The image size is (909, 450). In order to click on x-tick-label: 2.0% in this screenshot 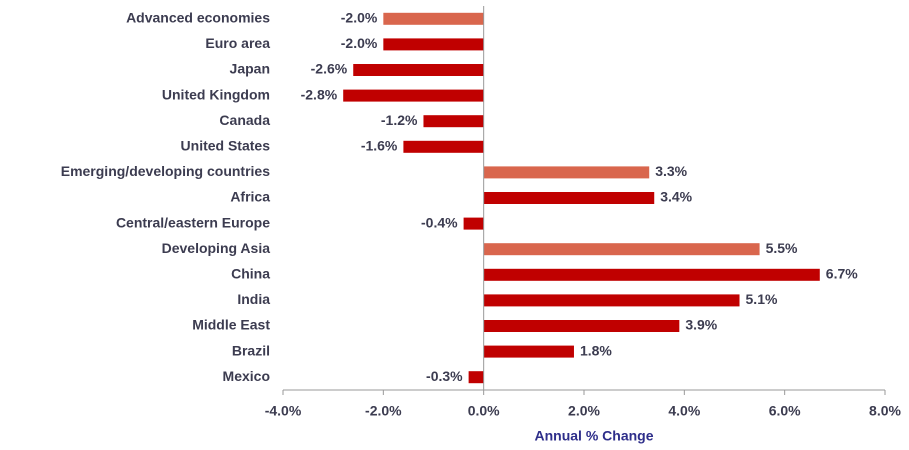, I will do `click(584, 411)`.